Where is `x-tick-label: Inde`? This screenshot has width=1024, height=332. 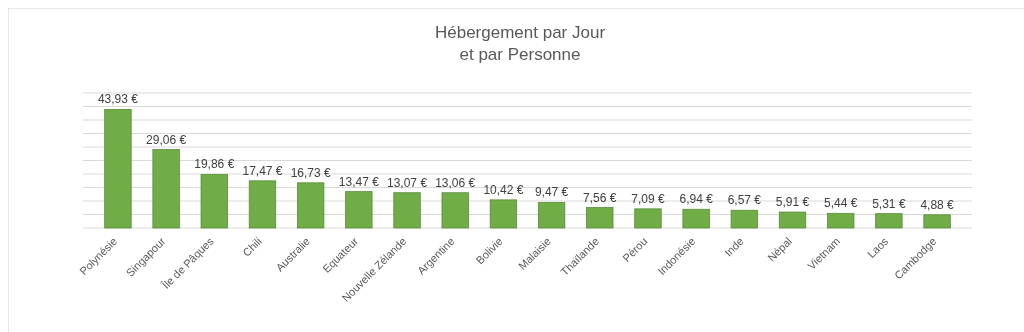 x-tick-label: Inde is located at coordinates (734, 246).